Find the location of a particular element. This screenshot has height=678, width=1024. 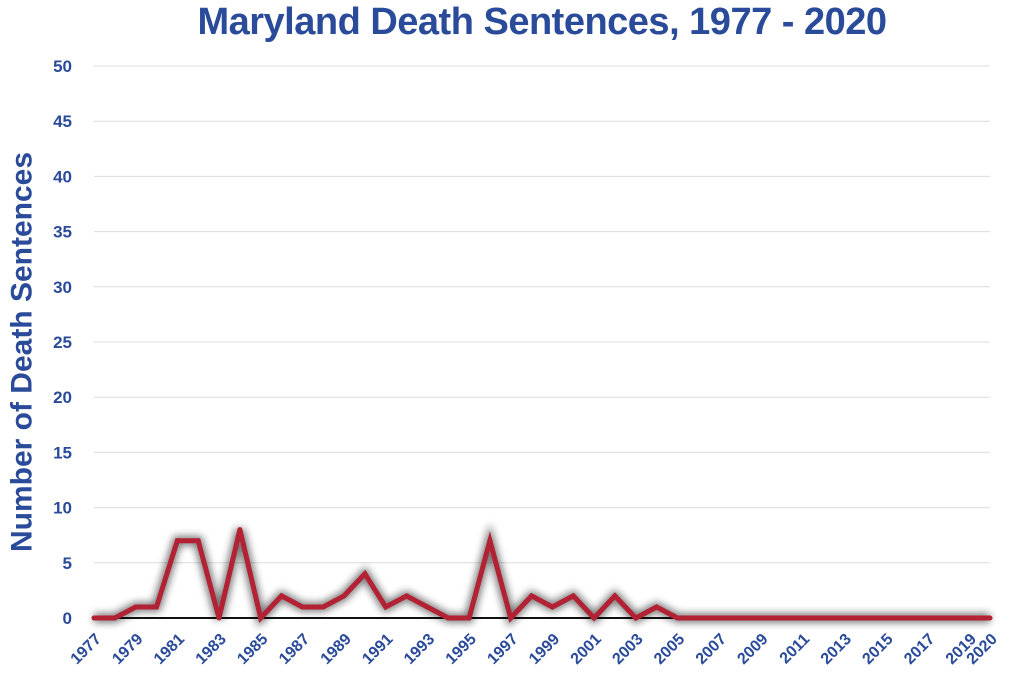

y-tick-label: 50 is located at coordinates (62, 66).